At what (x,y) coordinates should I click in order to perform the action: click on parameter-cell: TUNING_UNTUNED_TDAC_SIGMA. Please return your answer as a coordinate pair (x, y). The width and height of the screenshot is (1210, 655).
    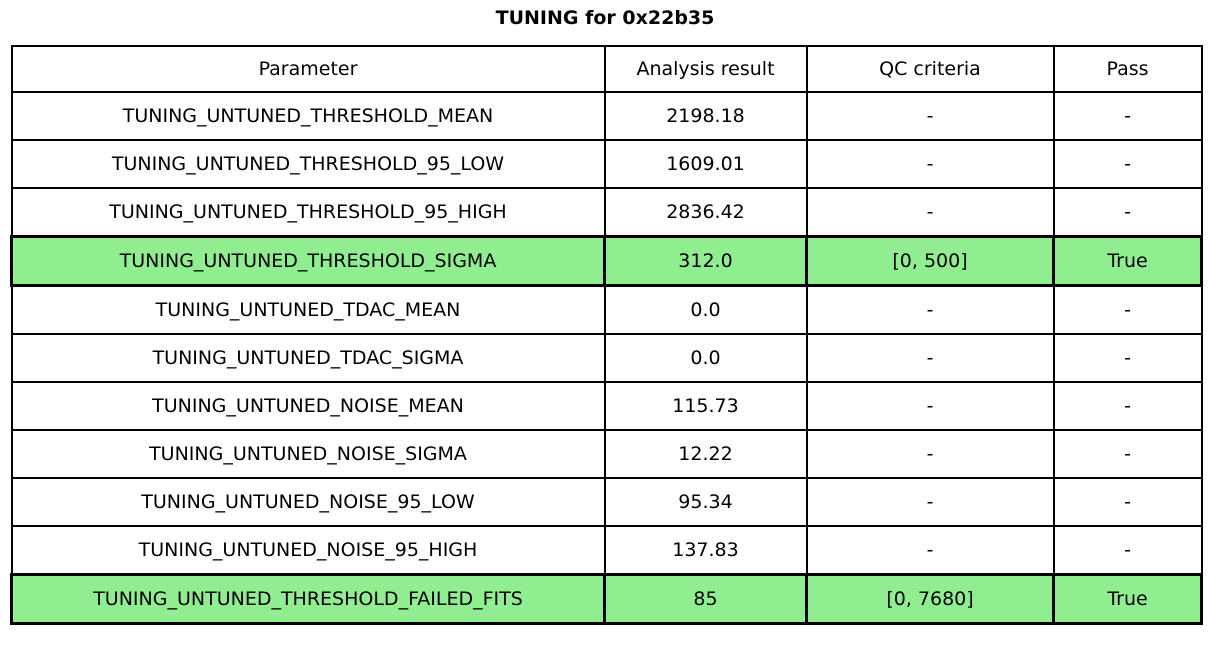
    Looking at the image, I should click on (308, 358).